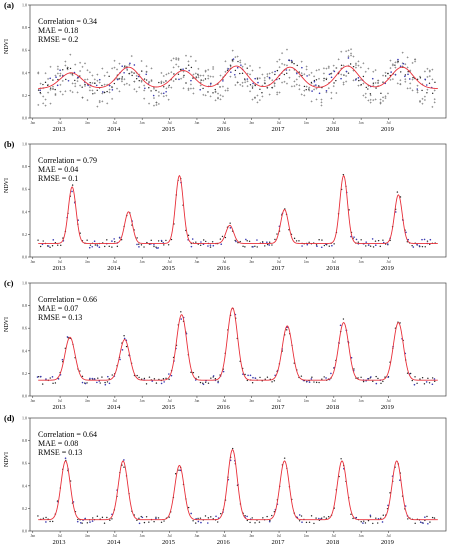 The width and height of the screenshot is (453, 550). What do you see at coordinates (224, 268) in the screenshot?
I see `x-year-label: 2016` at bounding box center [224, 268].